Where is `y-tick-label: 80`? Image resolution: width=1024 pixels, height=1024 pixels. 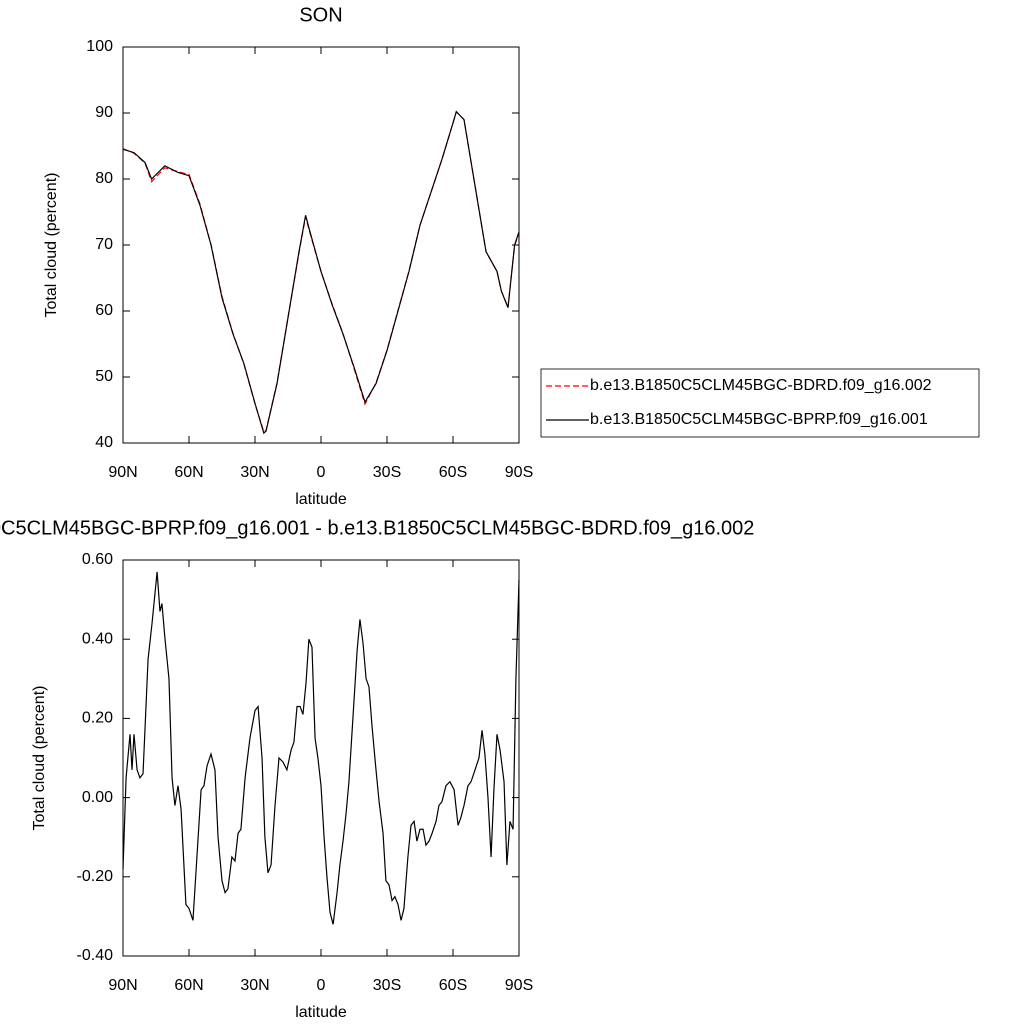 y-tick-label: 80 is located at coordinates (104, 178).